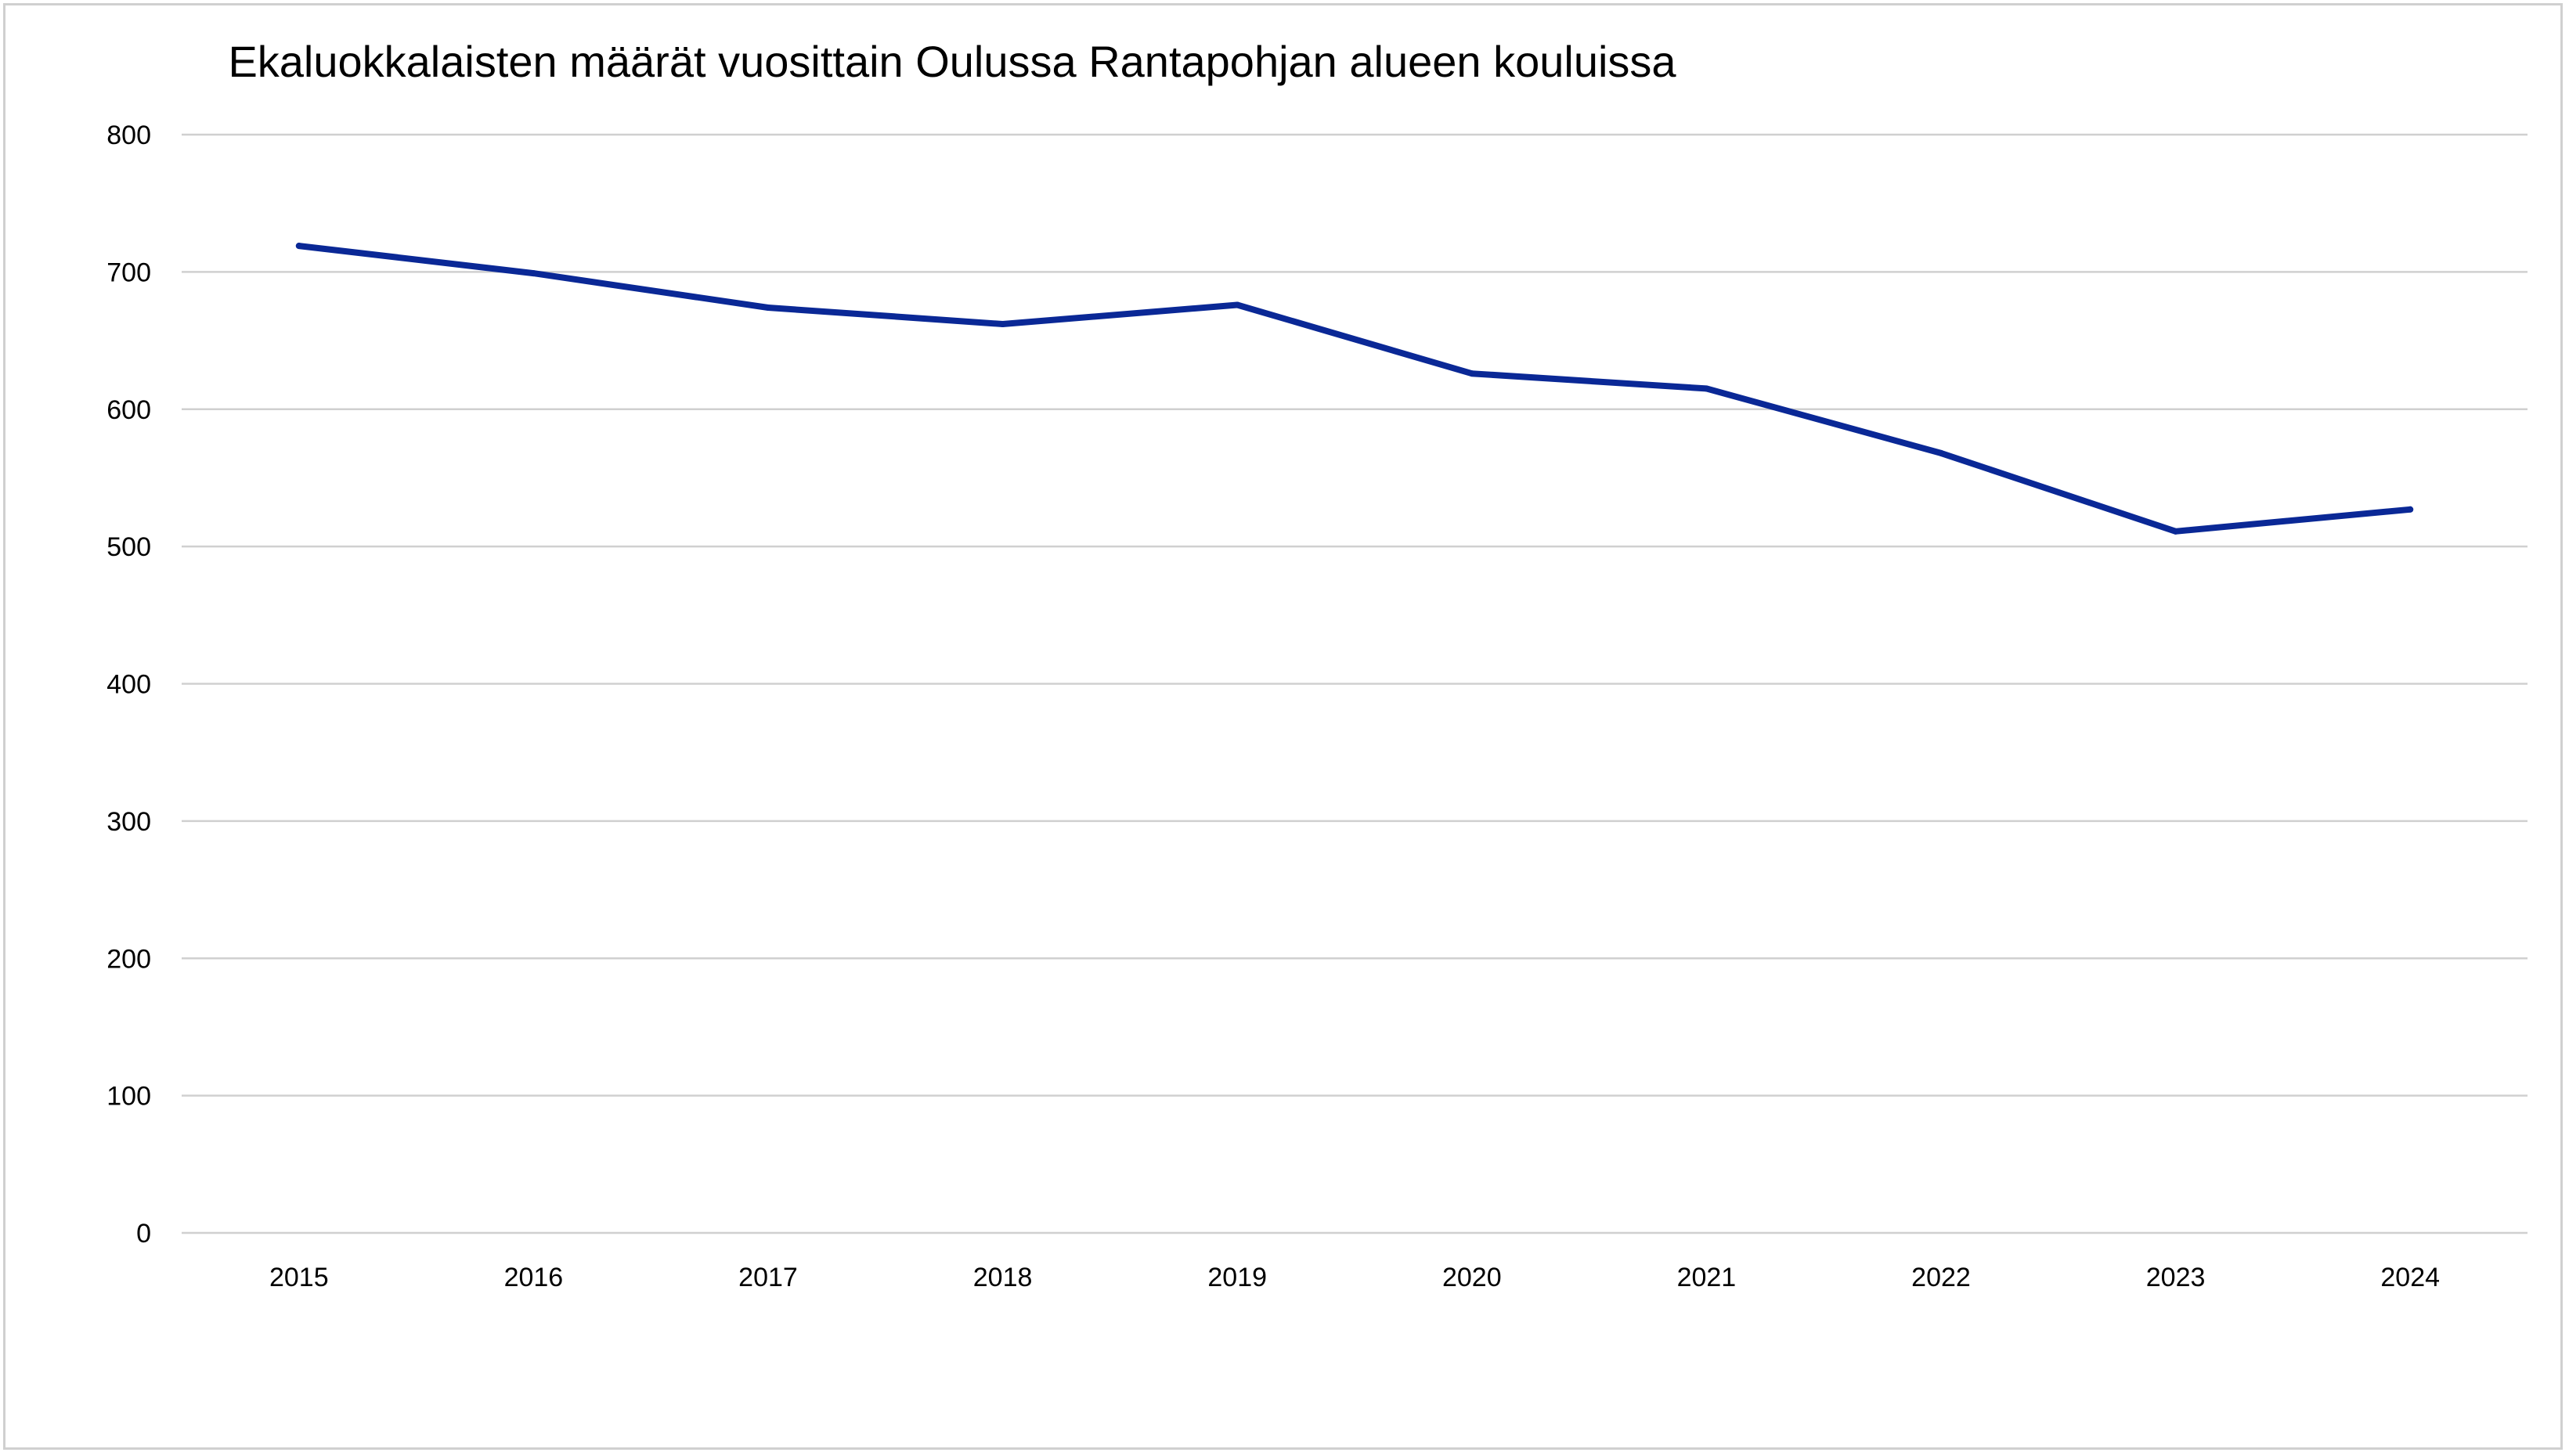 This screenshot has width=2569, height=1456. I want to click on y-tick-label: 100, so click(129, 1097).